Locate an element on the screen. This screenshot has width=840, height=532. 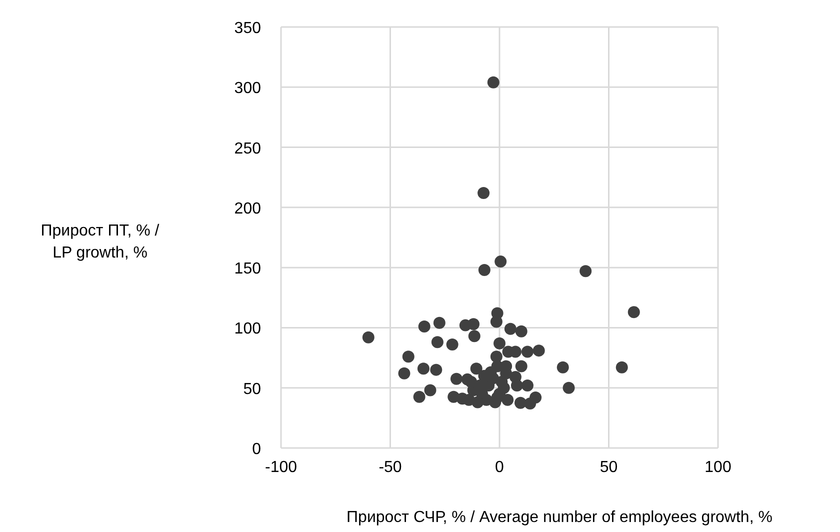
x-tick-label: -100 is located at coordinates (281, 467).